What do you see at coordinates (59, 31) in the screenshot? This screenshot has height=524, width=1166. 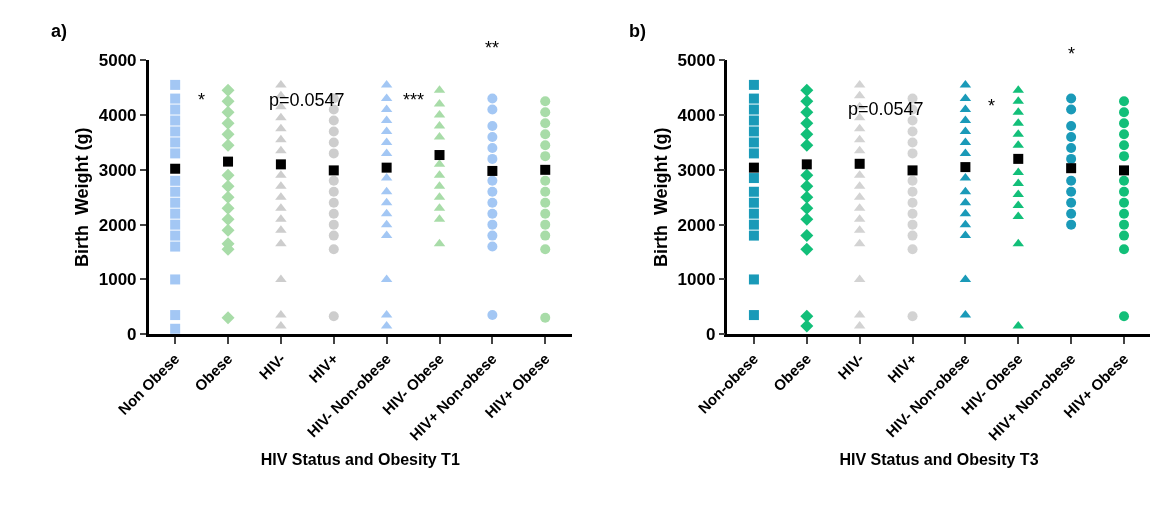 I see `chart-title: a)` at bounding box center [59, 31].